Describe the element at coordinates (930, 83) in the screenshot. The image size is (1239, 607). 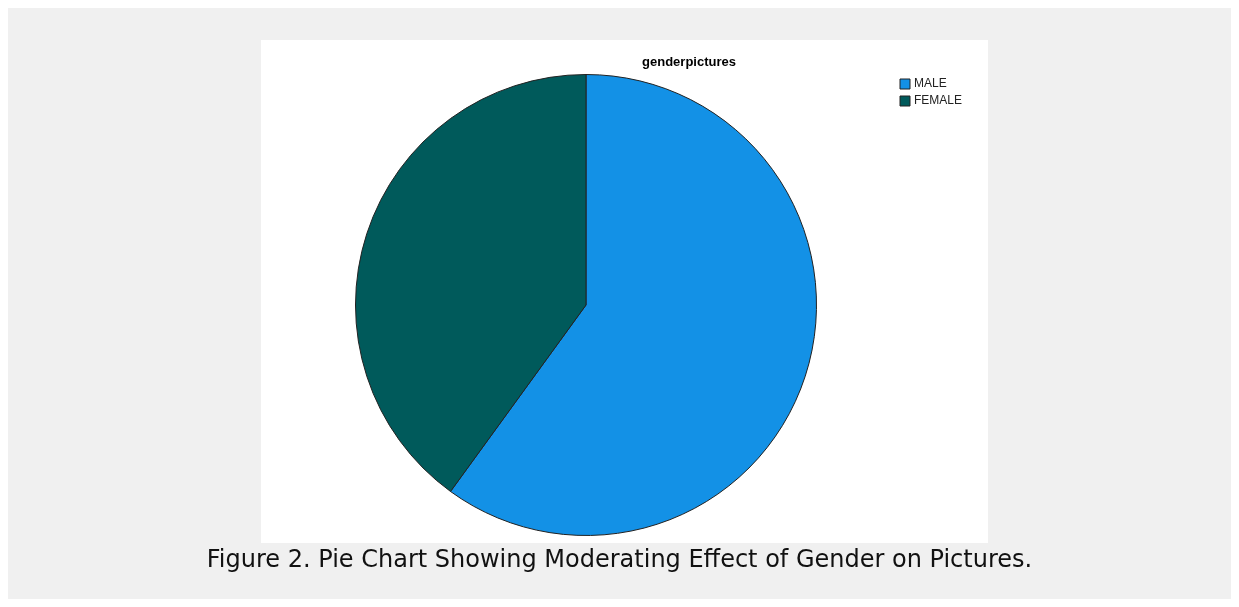
I see `legend-label: MALE` at that location.